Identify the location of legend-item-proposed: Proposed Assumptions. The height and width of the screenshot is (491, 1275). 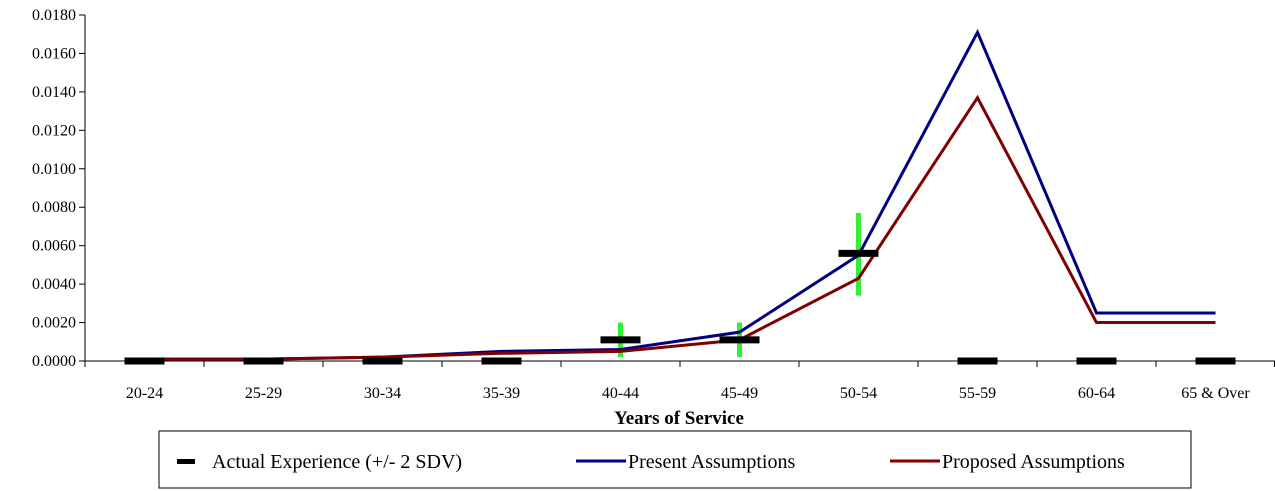
(1007, 462).